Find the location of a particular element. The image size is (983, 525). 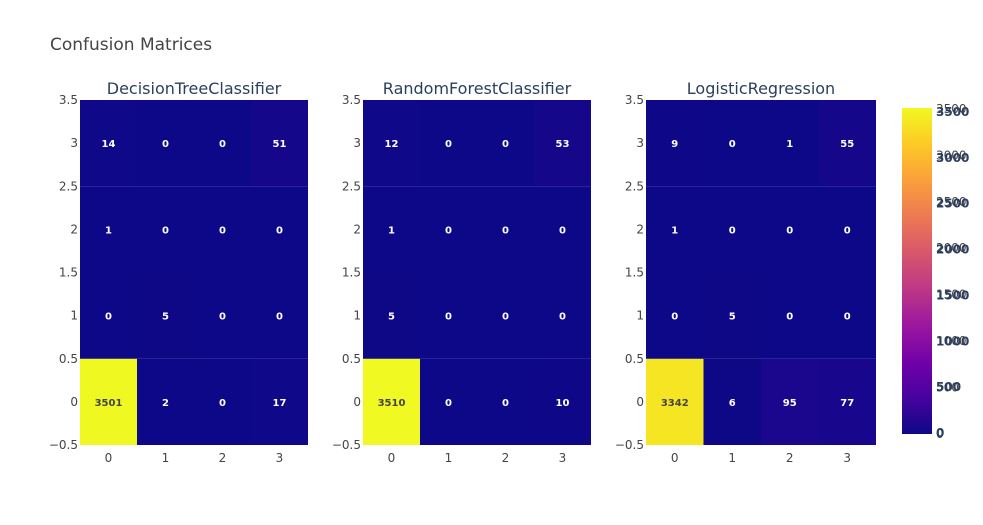

cell-value-label: 5 is located at coordinates (391, 317).